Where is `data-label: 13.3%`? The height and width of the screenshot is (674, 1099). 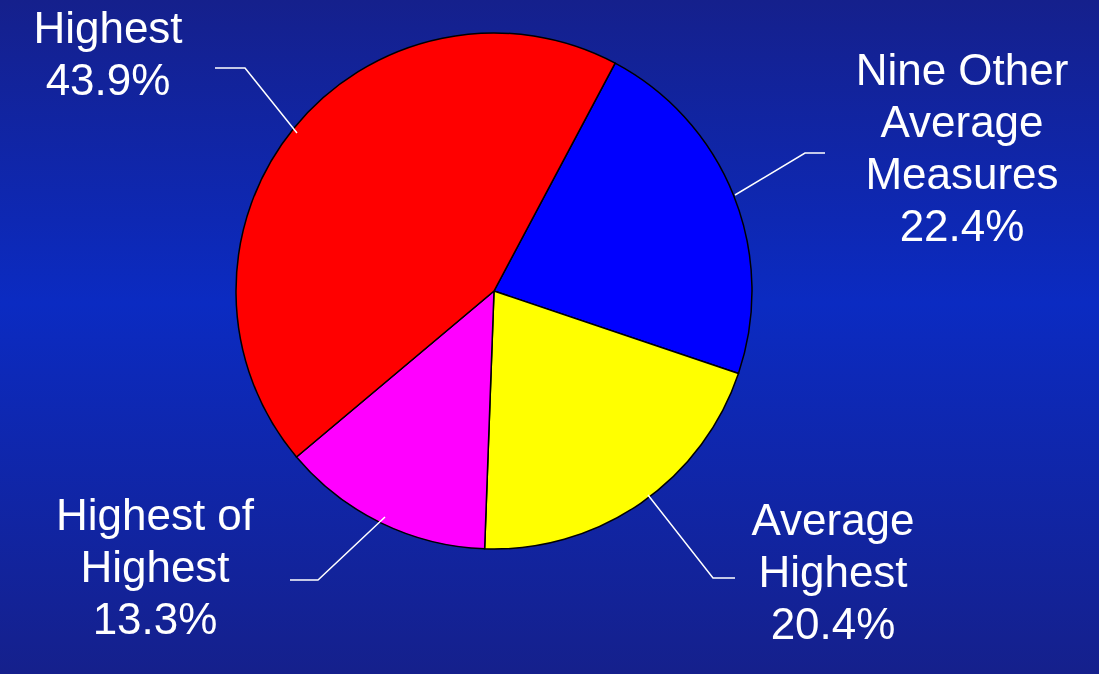
data-label: 13.3% is located at coordinates (155, 618).